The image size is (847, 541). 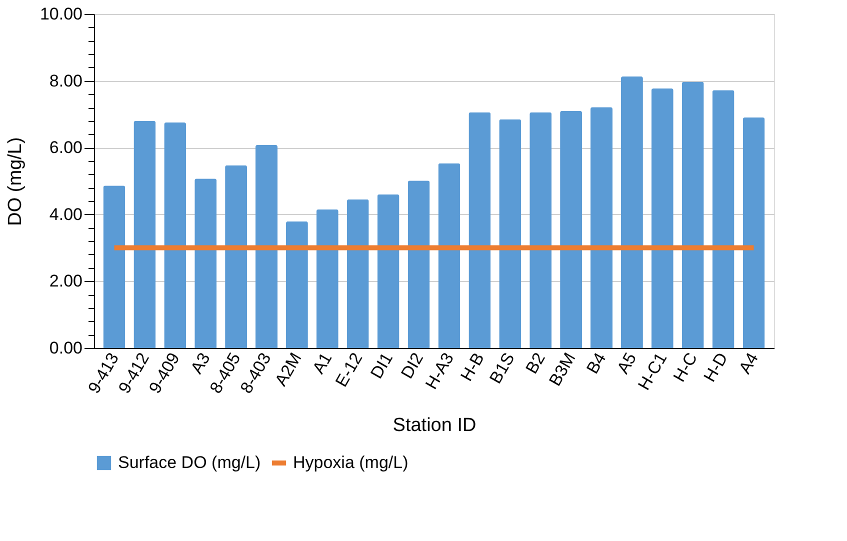 I want to click on x-tick-label: DI2, so click(x=412, y=366).